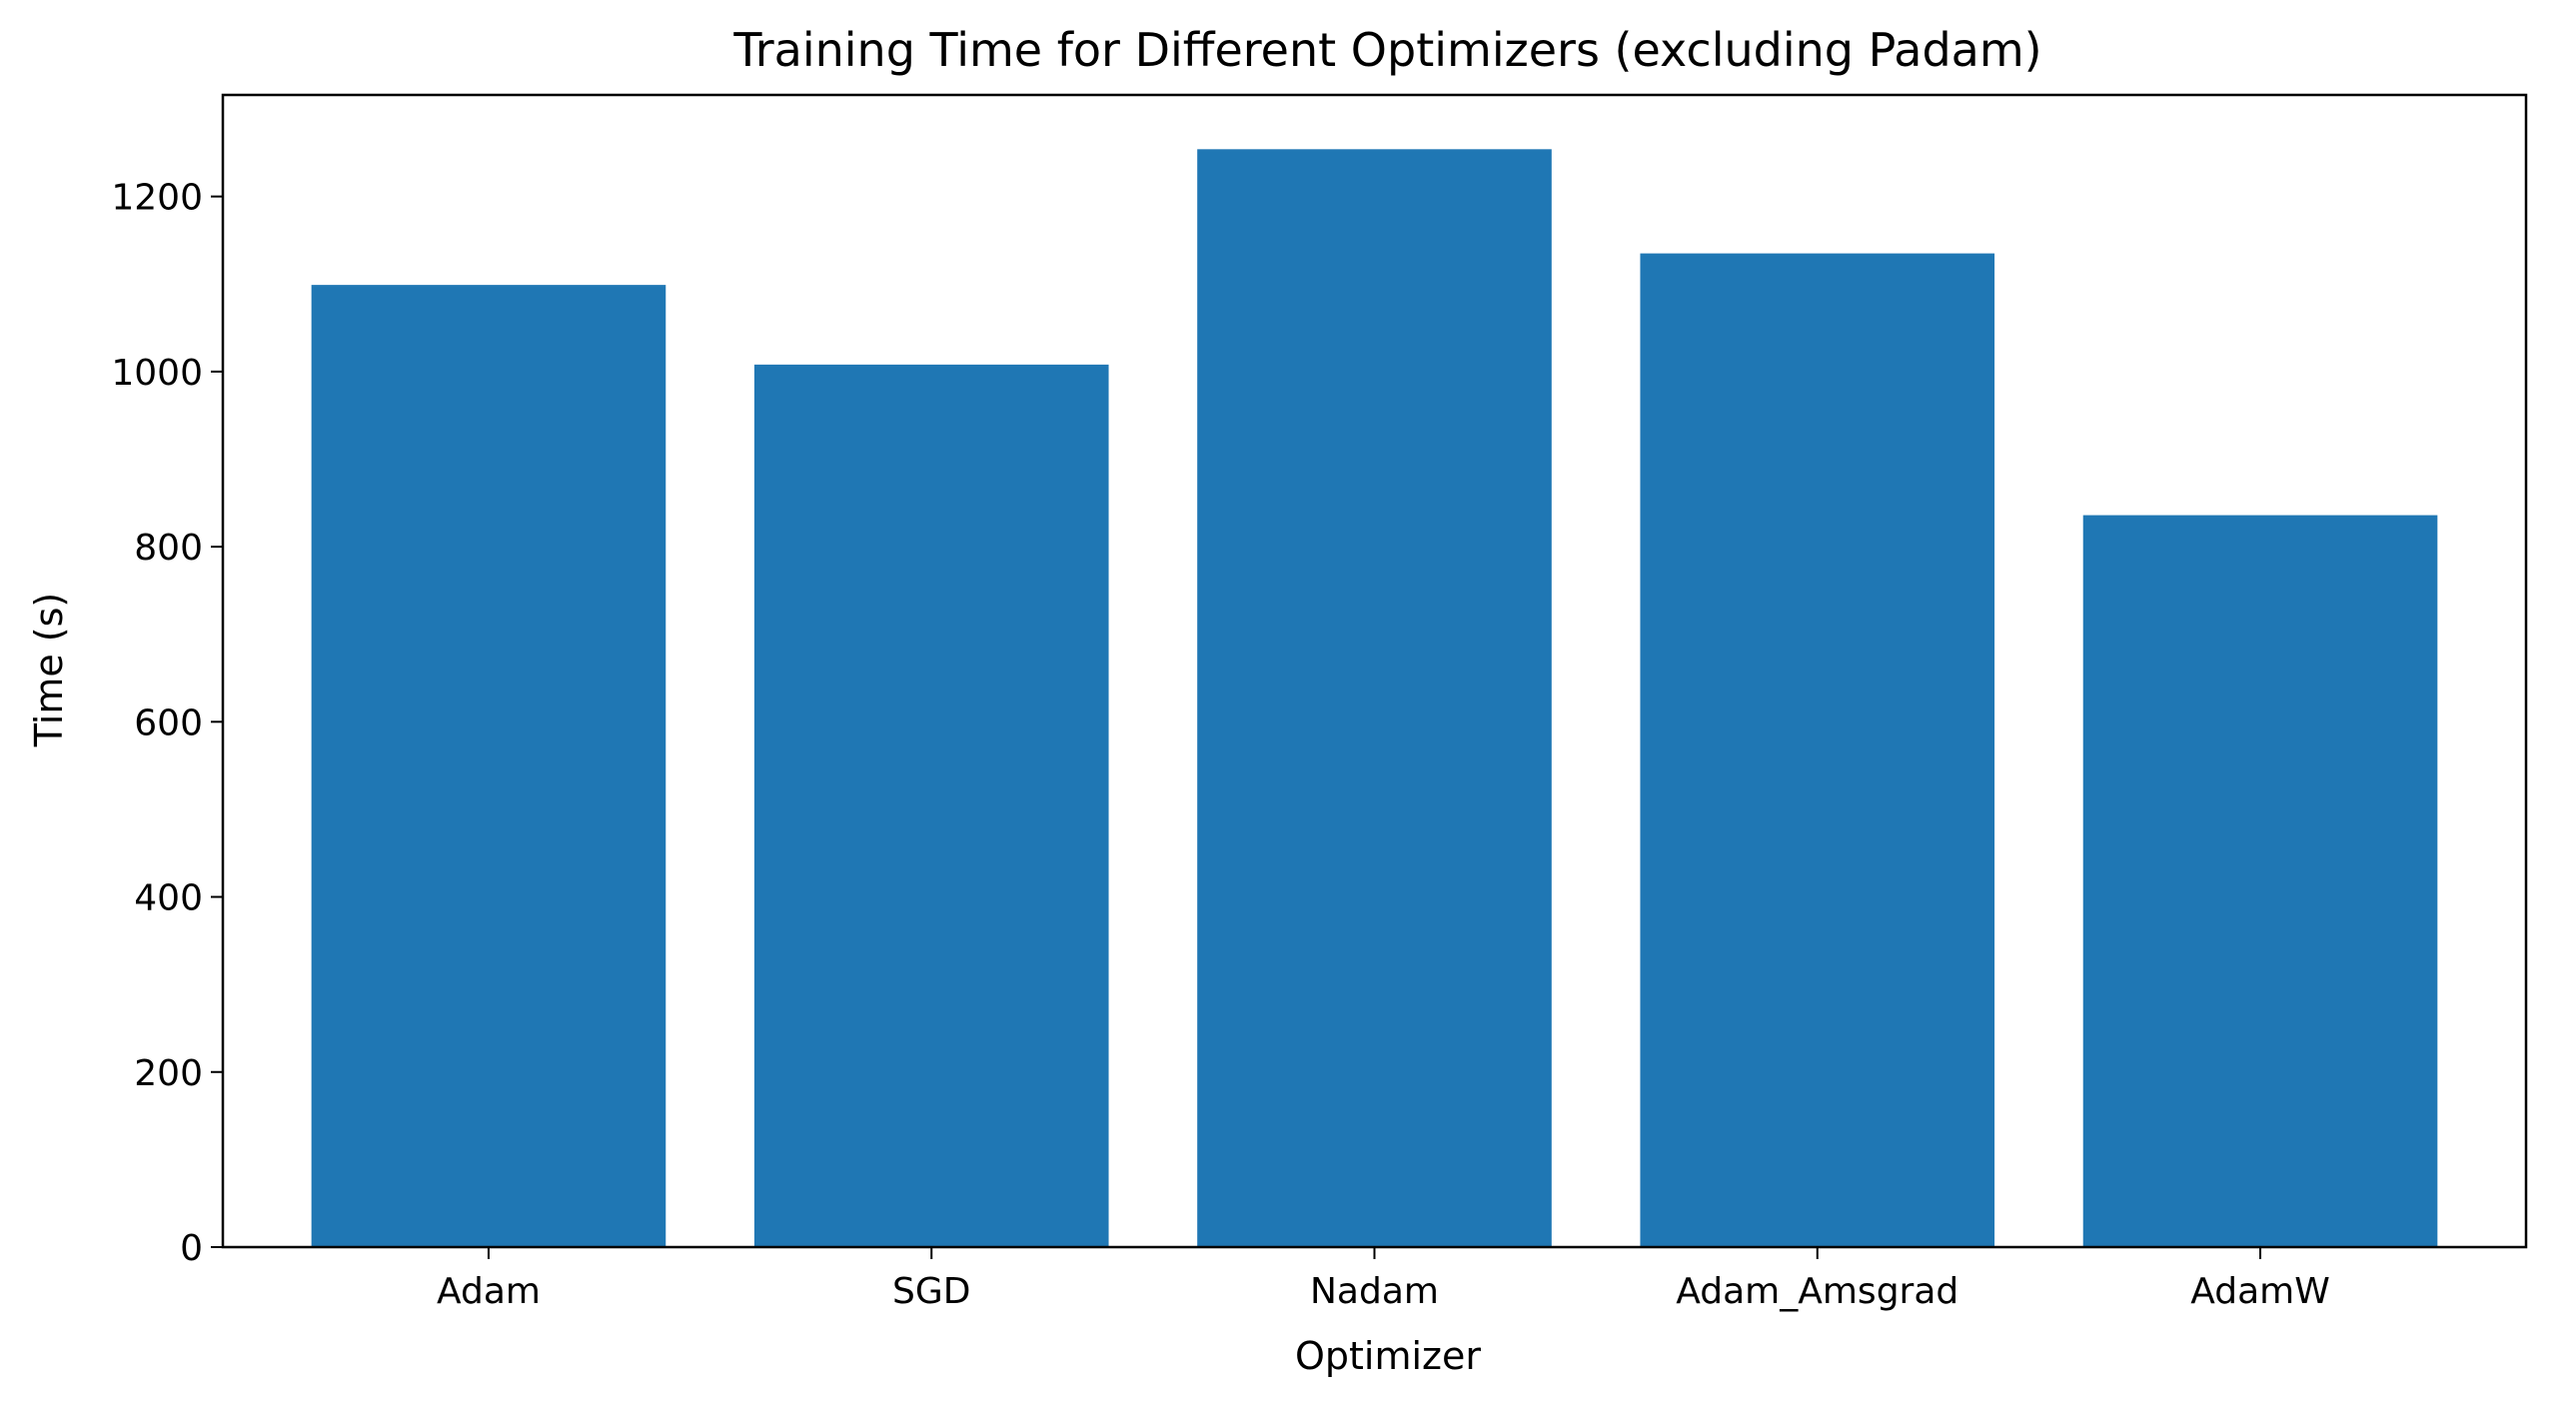 This screenshot has width=2576, height=1407. Describe the element at coordinates (157, 198) in the screenshot. I see `y-tick-label: 1200` at that location.